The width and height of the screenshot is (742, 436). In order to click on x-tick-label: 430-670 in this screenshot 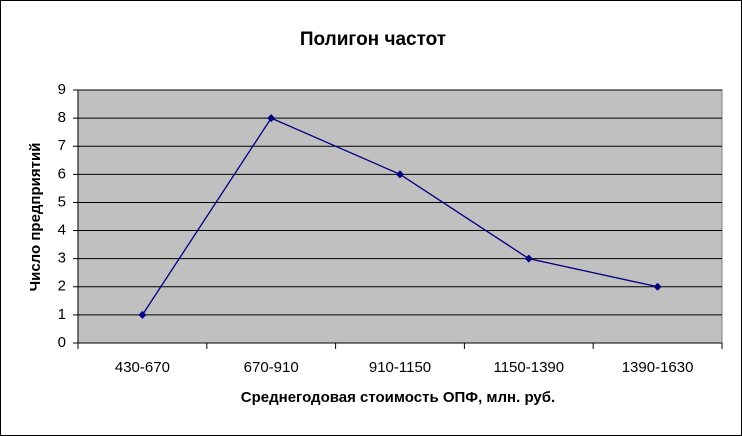, I will do `click(142, 367)`.